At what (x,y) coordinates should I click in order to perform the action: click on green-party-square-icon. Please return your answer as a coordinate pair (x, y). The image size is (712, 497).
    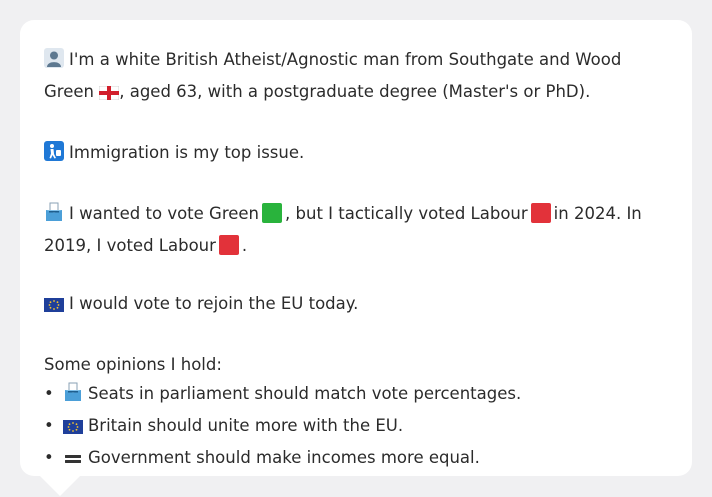
    Looking at the image, I should click on (272, 213).